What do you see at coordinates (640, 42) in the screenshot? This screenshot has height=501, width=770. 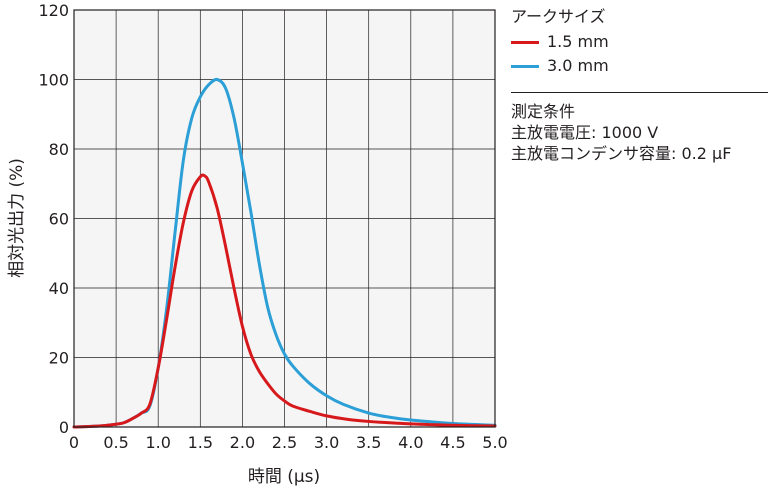 I see `legend-item-1-5mm: 1.5 mm` at bounding box center [640, 42].